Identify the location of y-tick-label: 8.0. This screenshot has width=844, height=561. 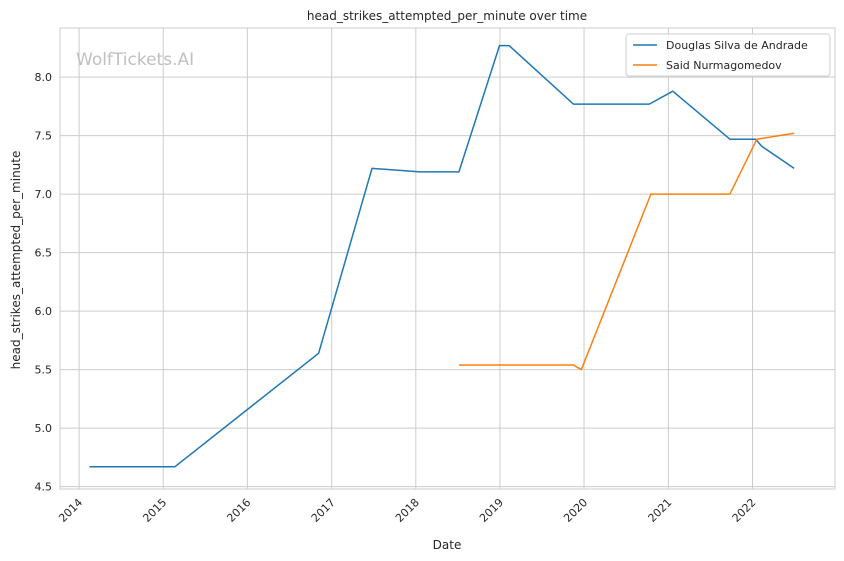
(44, 77).